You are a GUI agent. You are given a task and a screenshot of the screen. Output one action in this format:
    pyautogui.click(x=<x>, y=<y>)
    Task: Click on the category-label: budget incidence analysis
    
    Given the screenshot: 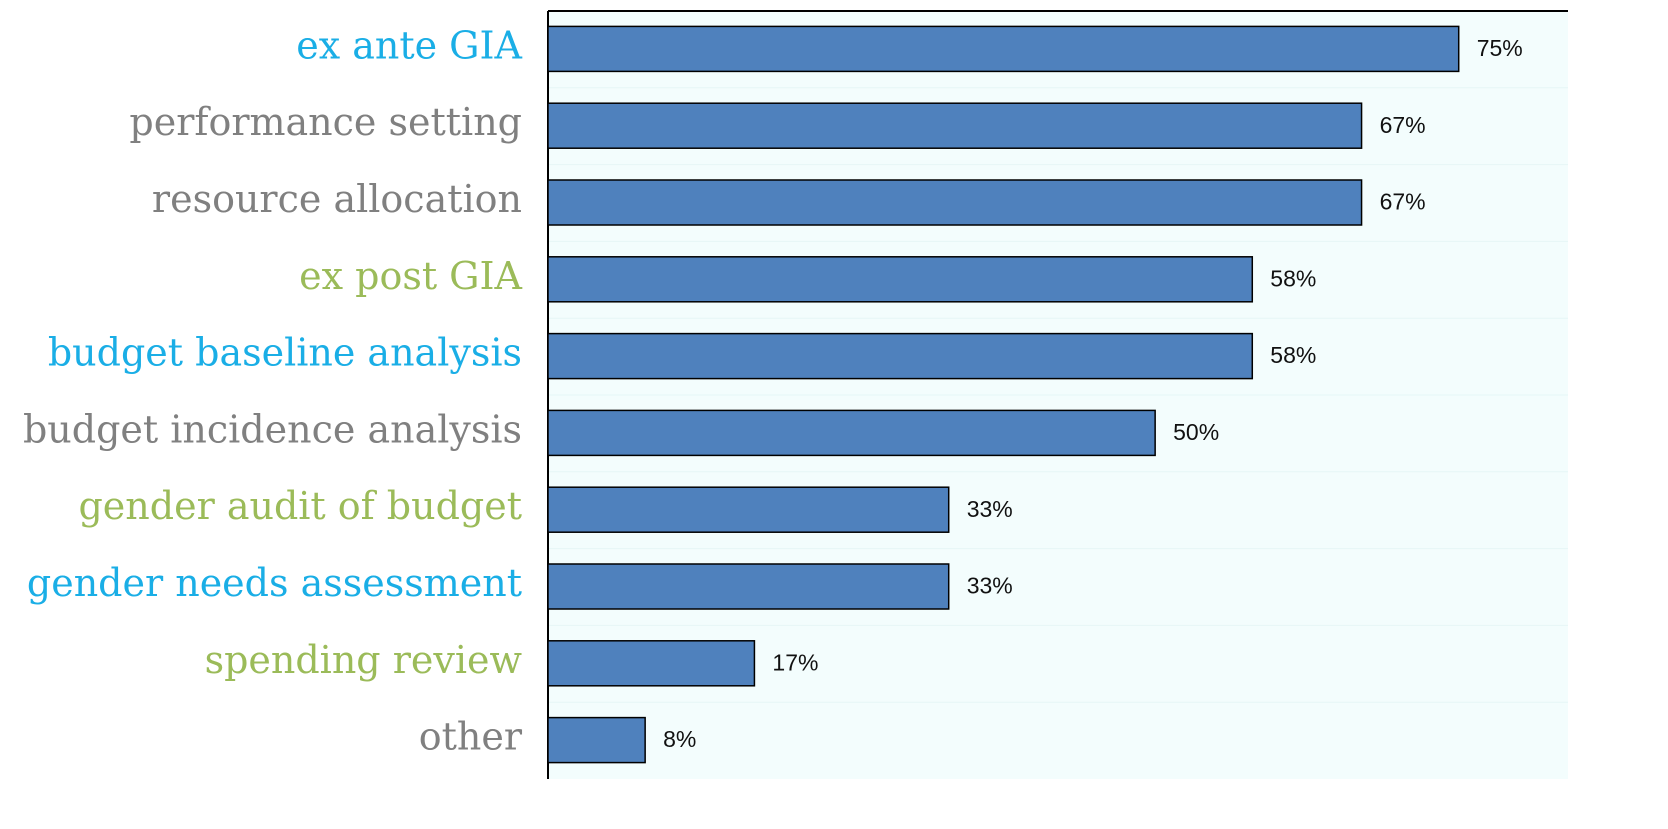 What is the action you would take?
    pyautogui.click(x=272, y=429)
    